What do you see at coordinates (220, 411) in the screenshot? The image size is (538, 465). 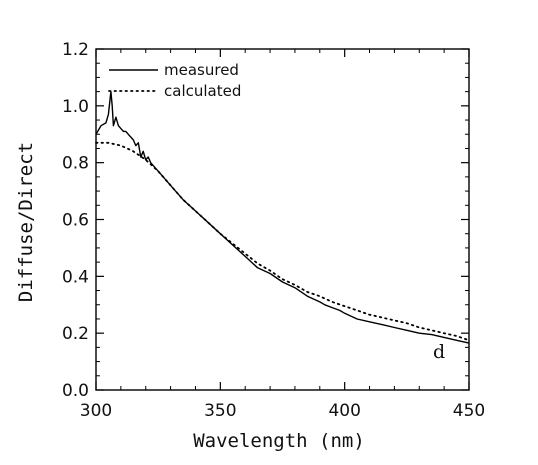 I see `x-tick-label: 350` at bounding box center [220, 411].